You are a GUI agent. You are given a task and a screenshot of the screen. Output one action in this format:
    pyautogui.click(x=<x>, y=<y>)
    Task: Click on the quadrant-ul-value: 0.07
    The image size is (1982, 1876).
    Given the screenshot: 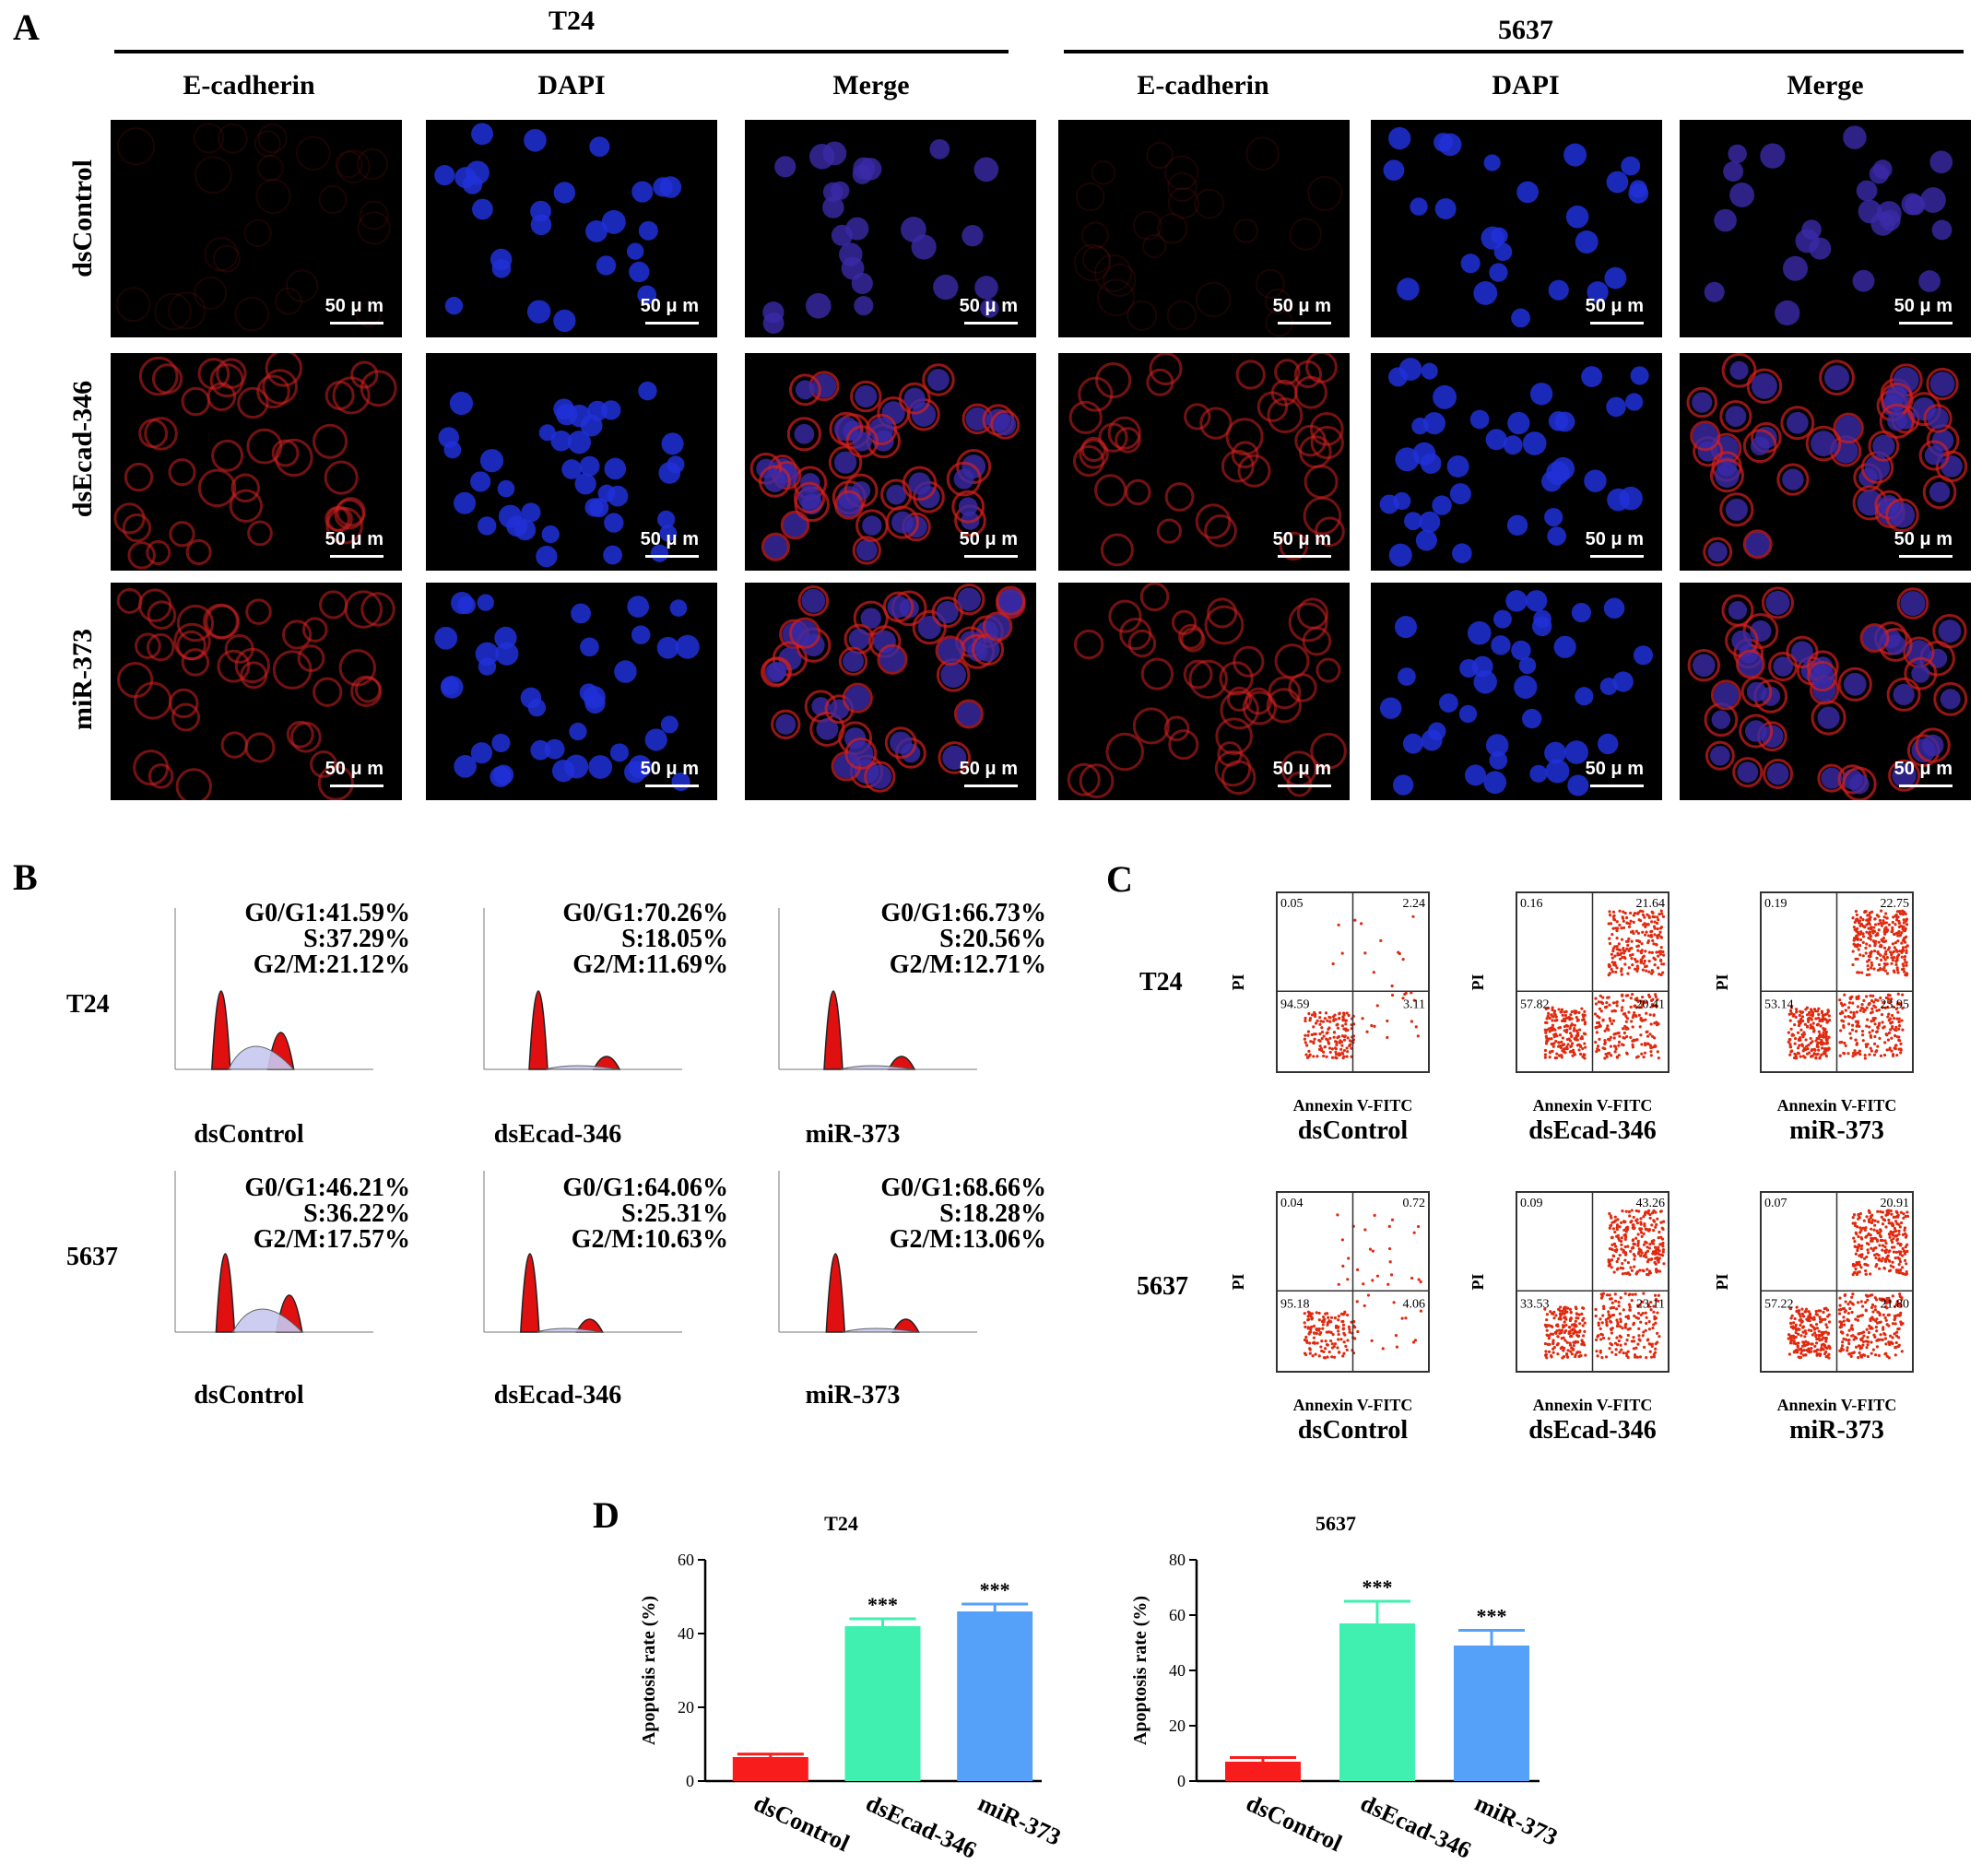 What is the action you would take?
    pyautogui.click(x=1775, y=1203)
    